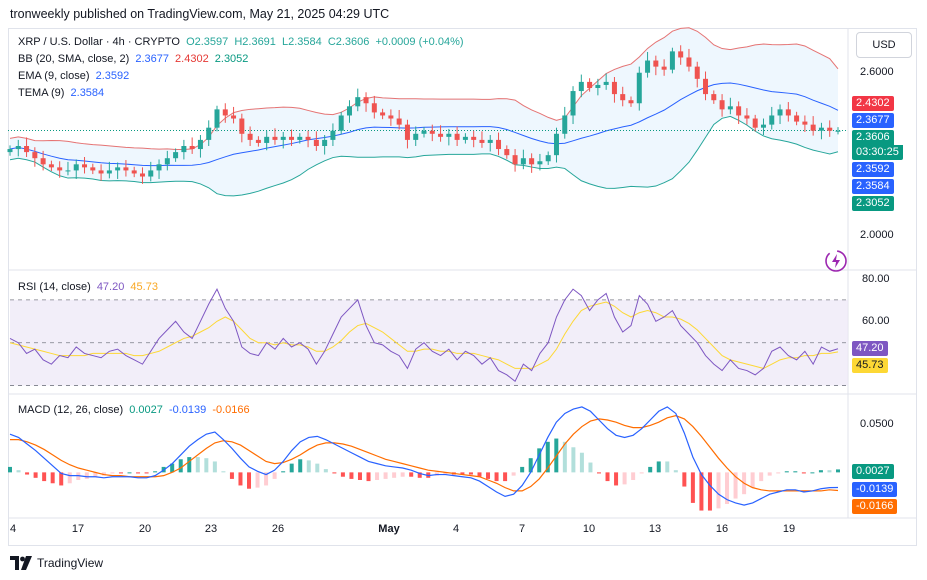  I want to click on legend-bb-label: BB (20, SMA, close, 2), so click(74, 59).